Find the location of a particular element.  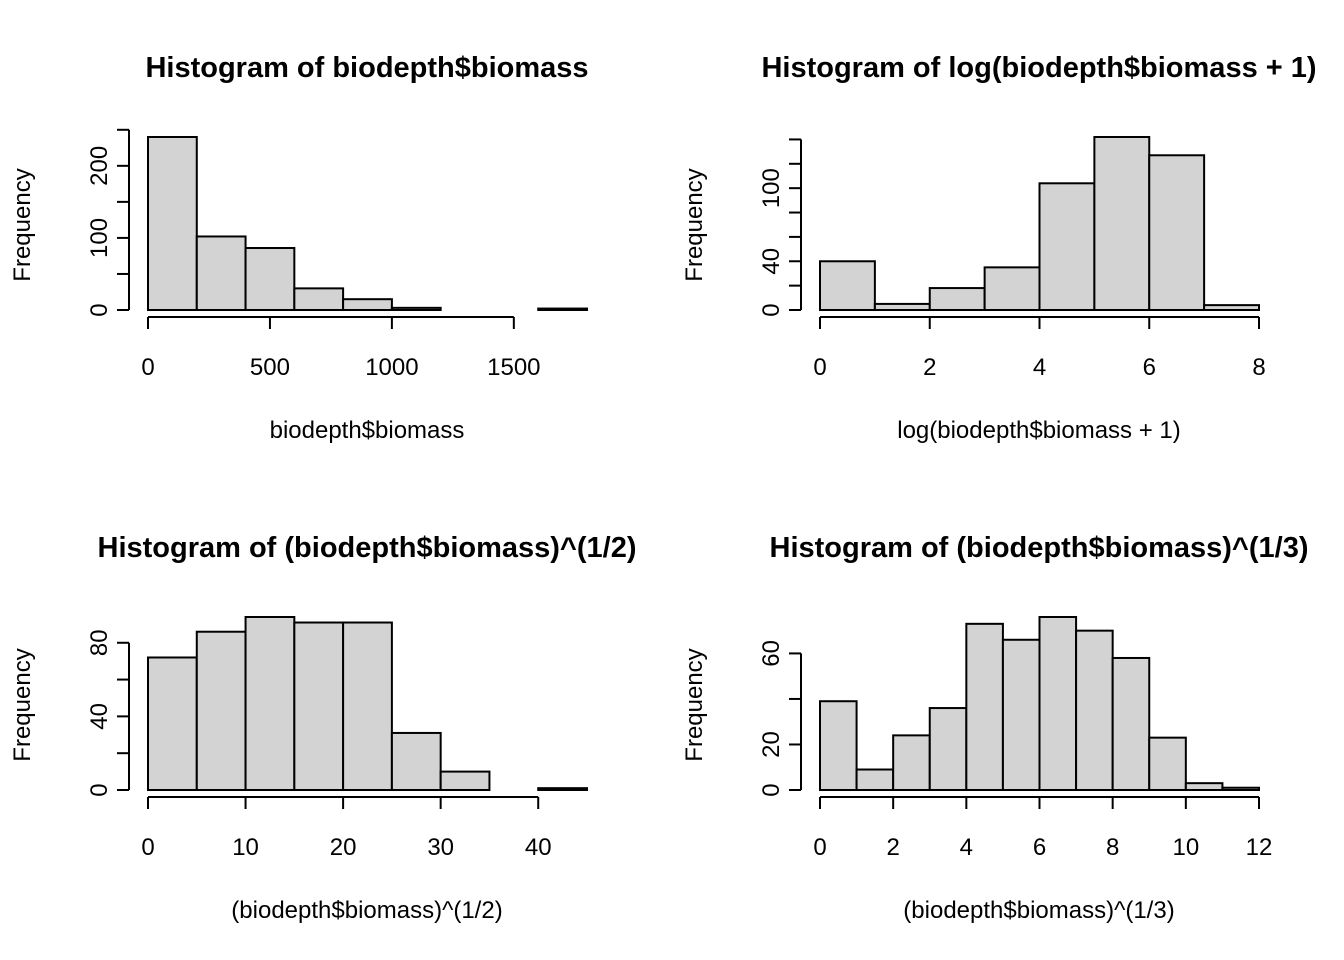

chart-title: Histogram of log(biodepth$biomass + 1) is located at coordinates (1038, 68).